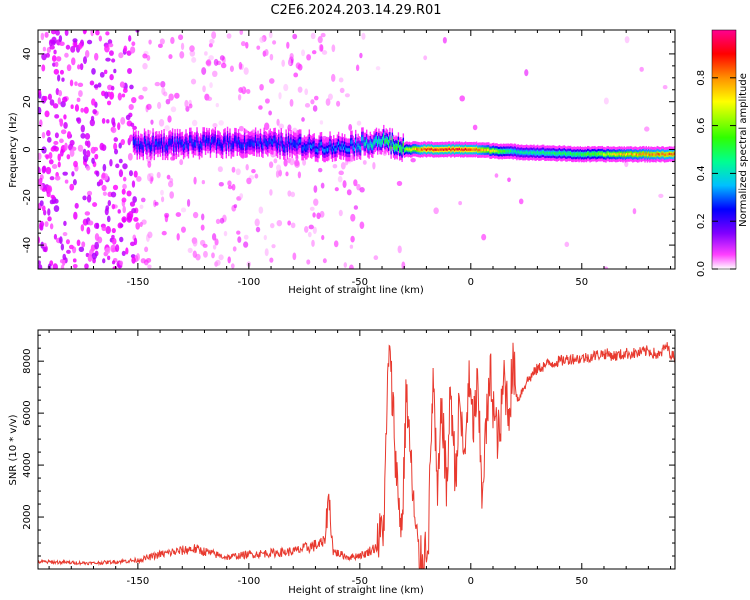 Image resolution: width=750 pixels, height=600 pixels. Describe the element at coordinates (138, 581) in the screenshot. I see `x-tick-label: -150` at that location.